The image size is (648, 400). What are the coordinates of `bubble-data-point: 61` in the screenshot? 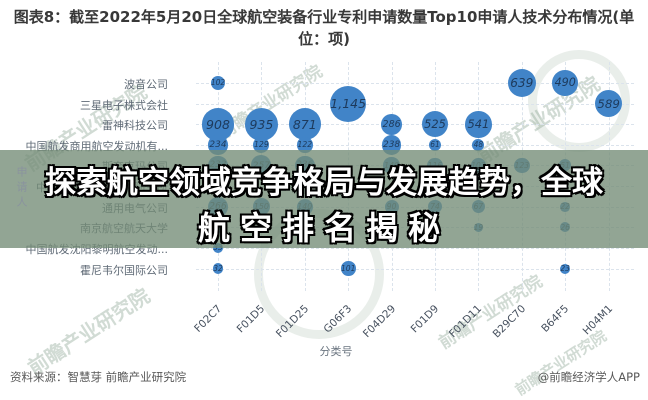 It's located at (435, 145).